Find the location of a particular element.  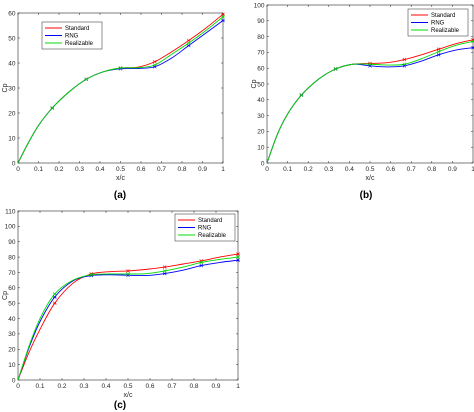

series-line-rng is located at coordinates (128, 320).